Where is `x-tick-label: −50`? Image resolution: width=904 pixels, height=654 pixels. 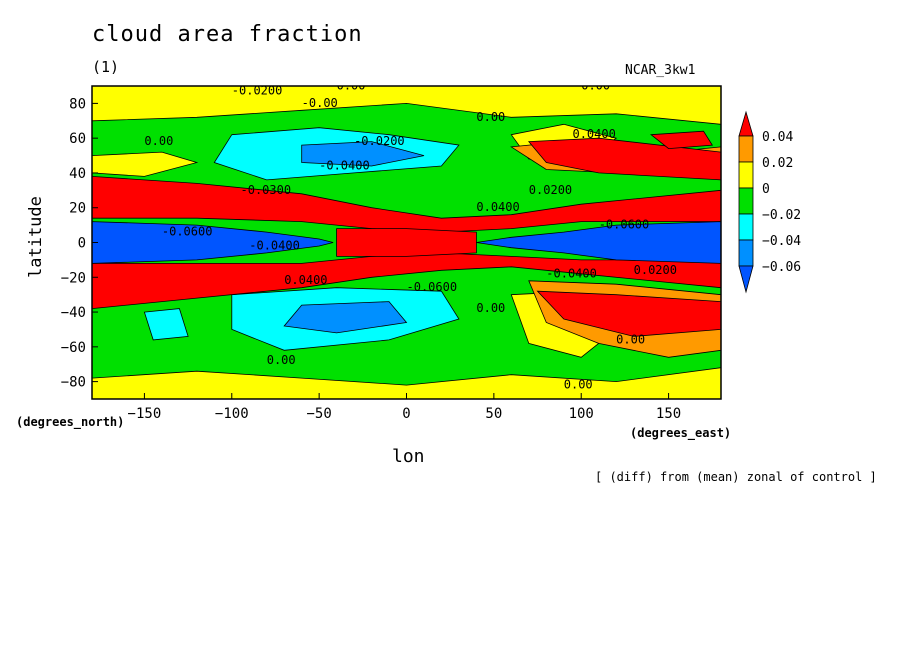
x-tick-label: −50 is located at coordinates (318, 414).